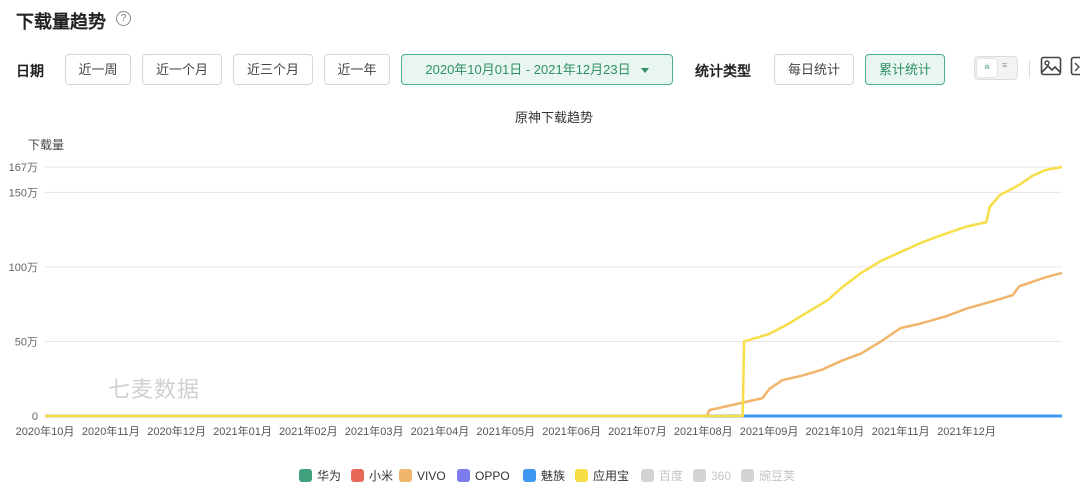  What do you see at coordinates (381, 476) in the screenshot?
I see `legend-label: 小米` at bounding box center [381, 476].